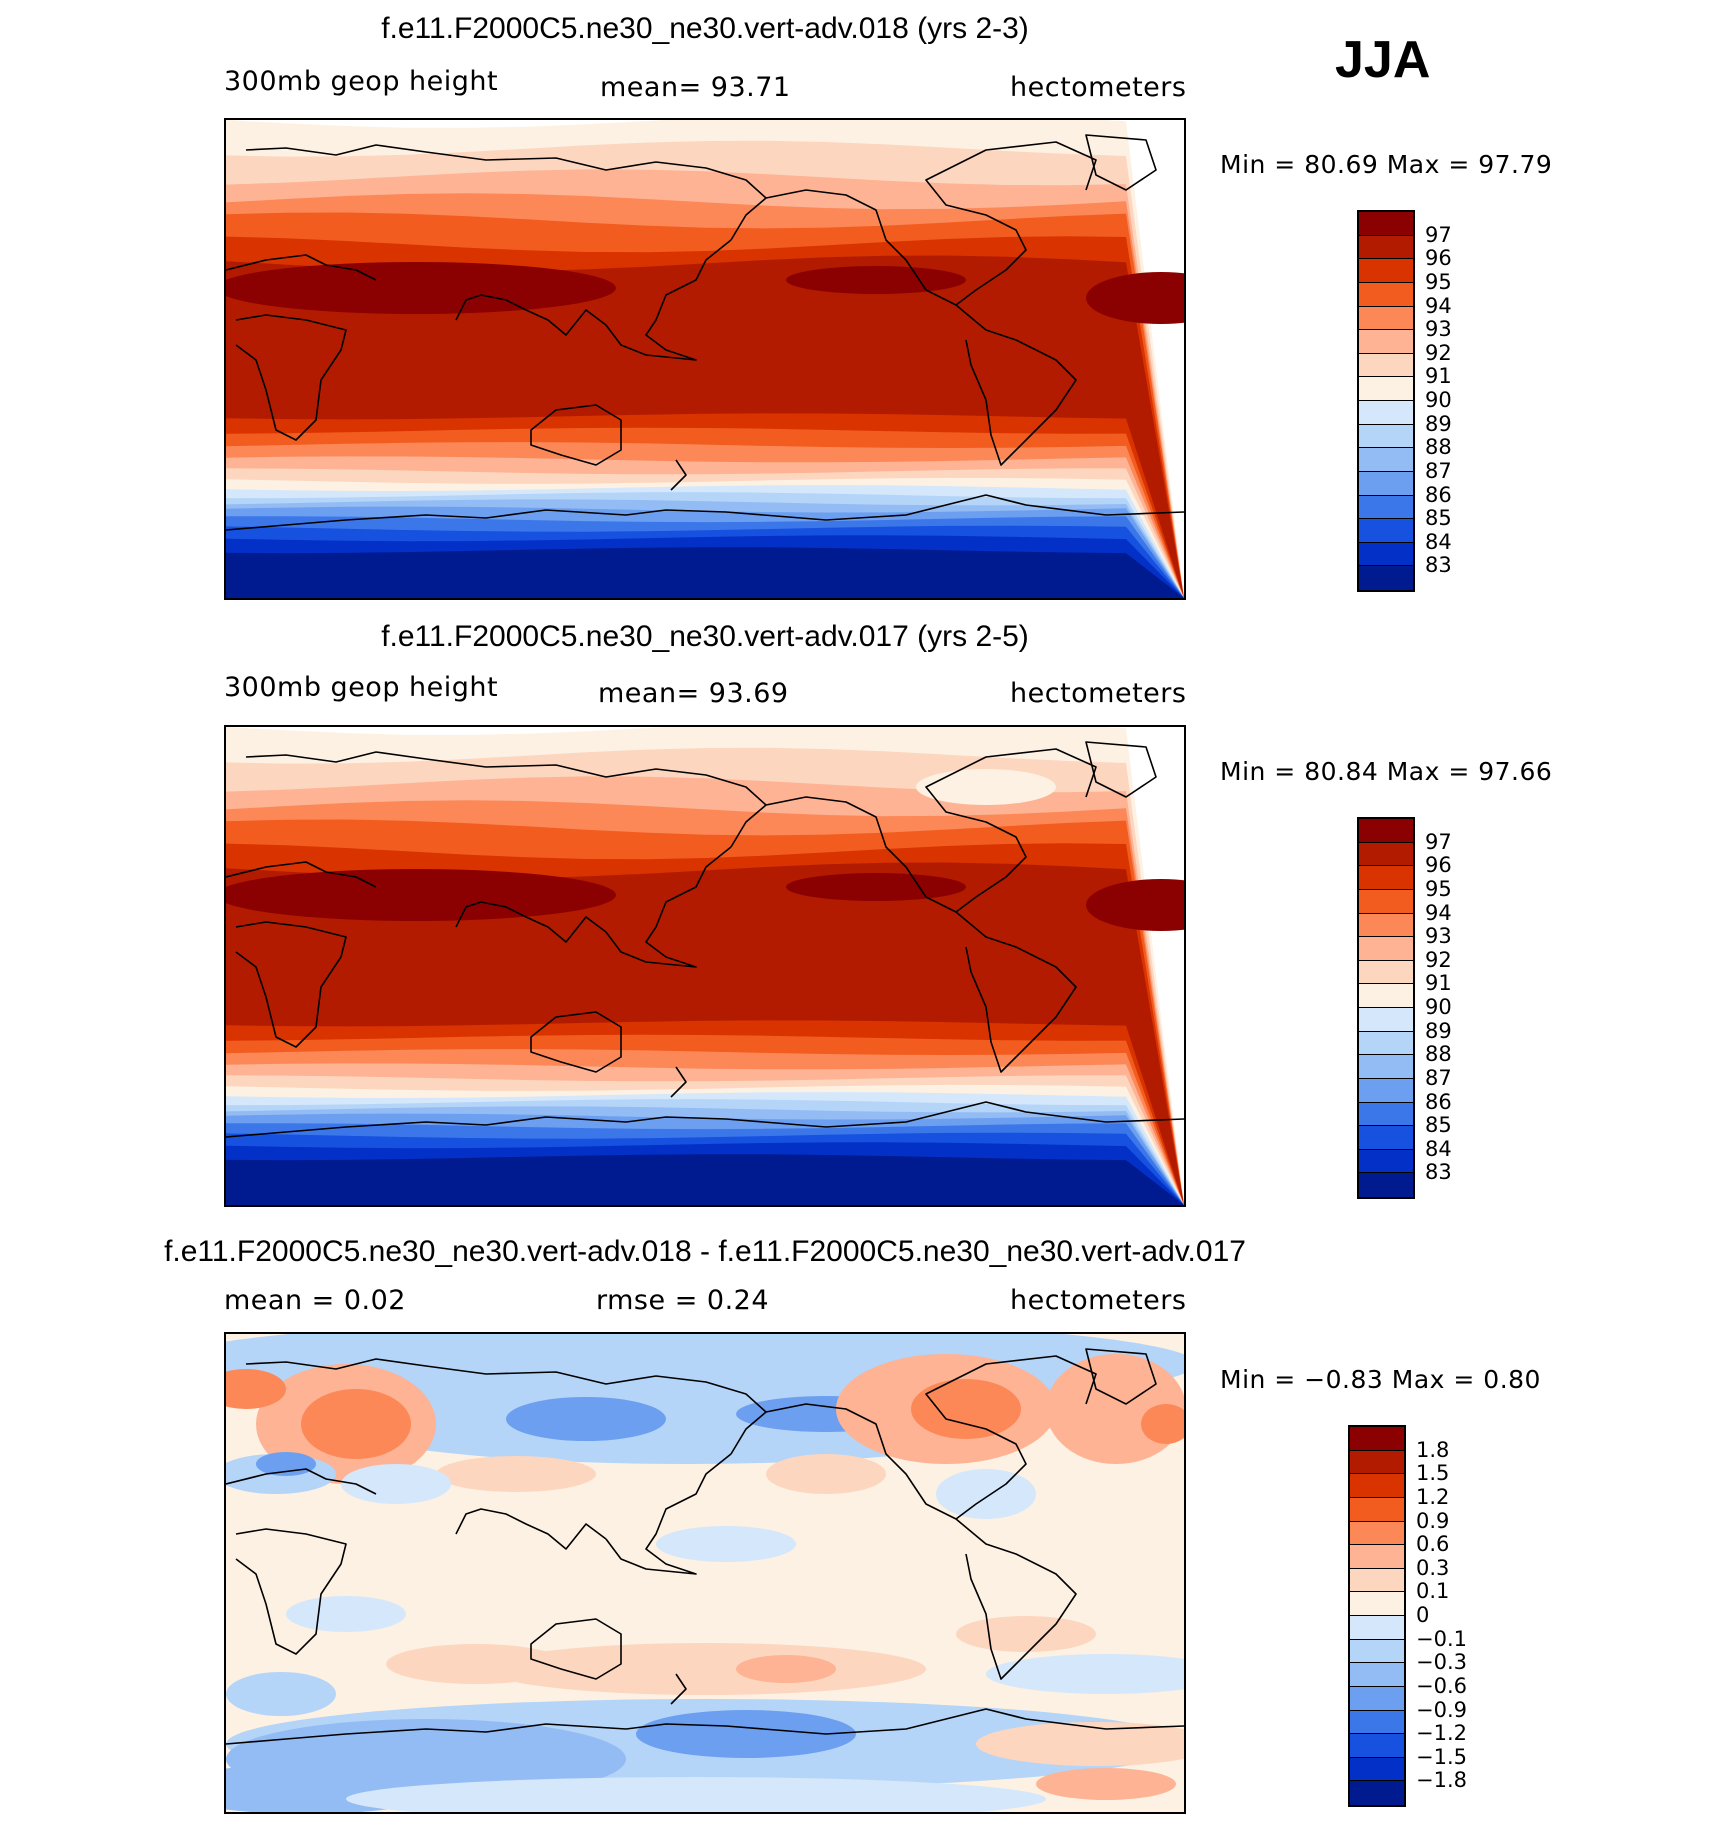 Image resolution: width=1710 pixels, height=1831 pixels. Describe the element at coordinates (705, 1179) in the screenshot. I see `height-band` at that location.